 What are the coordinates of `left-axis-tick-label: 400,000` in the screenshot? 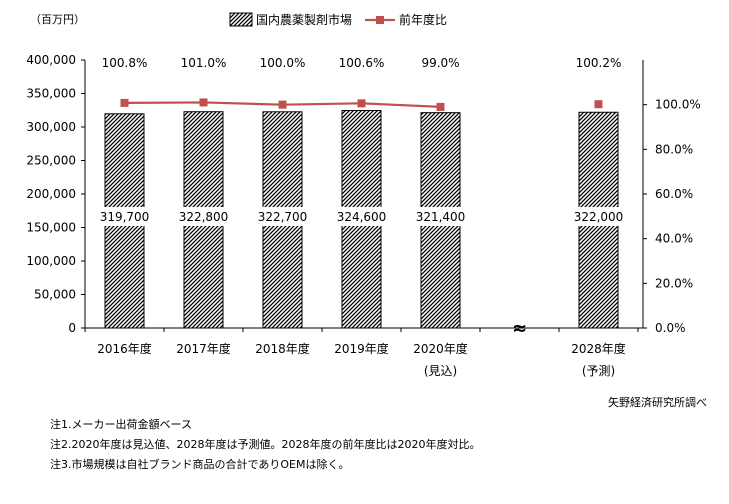 It's located at (51, 60).